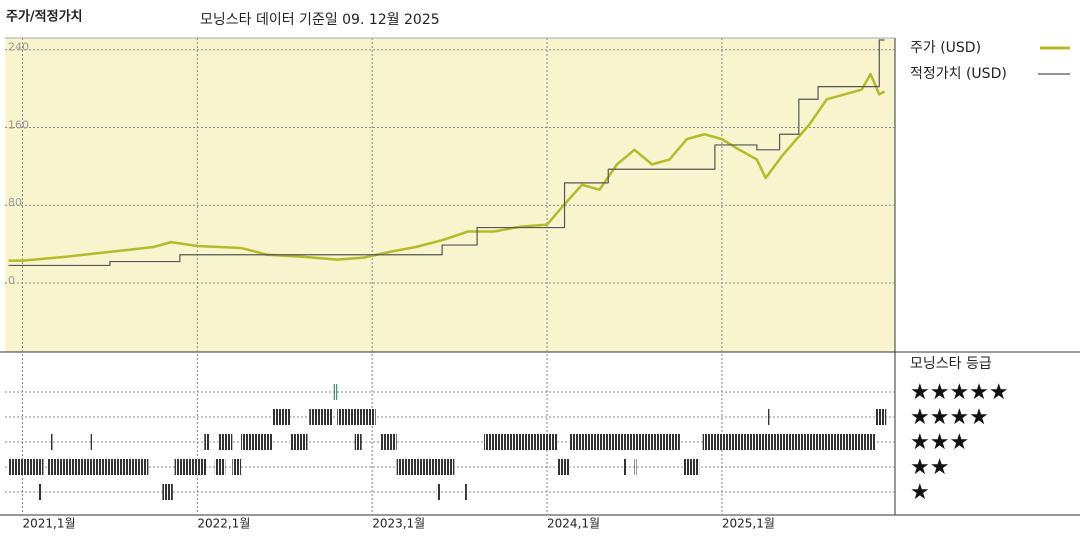 This screenshot has width=1080, height=540. I want to click on legend-label: 적정가치 (USD), so click(958, 74).